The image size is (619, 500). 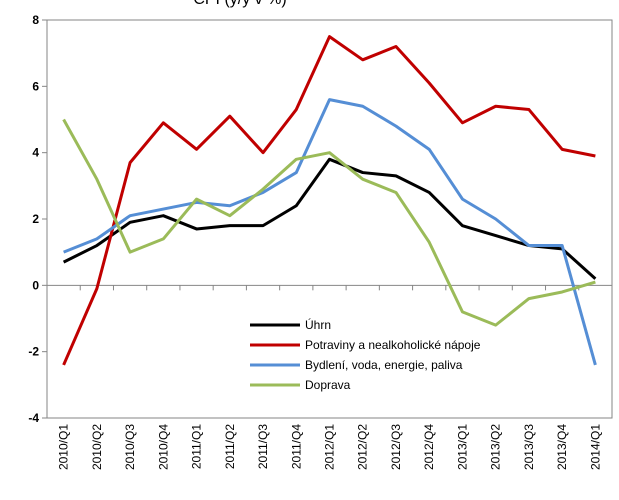 What do you see at coordinates (35, 285) in the screenshot?
I see `y-tick-label: 0` at bounding box center [35, 285].